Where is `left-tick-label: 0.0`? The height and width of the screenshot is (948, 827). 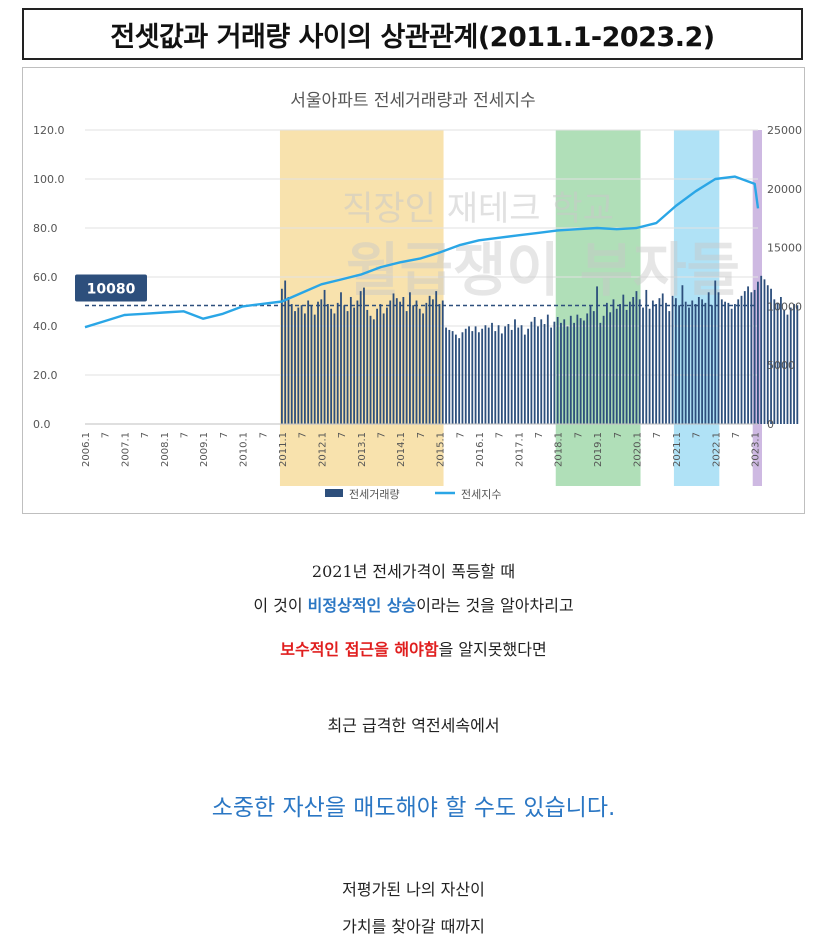
left-tick-label: 0.0 is located at coordinates (42, 424).